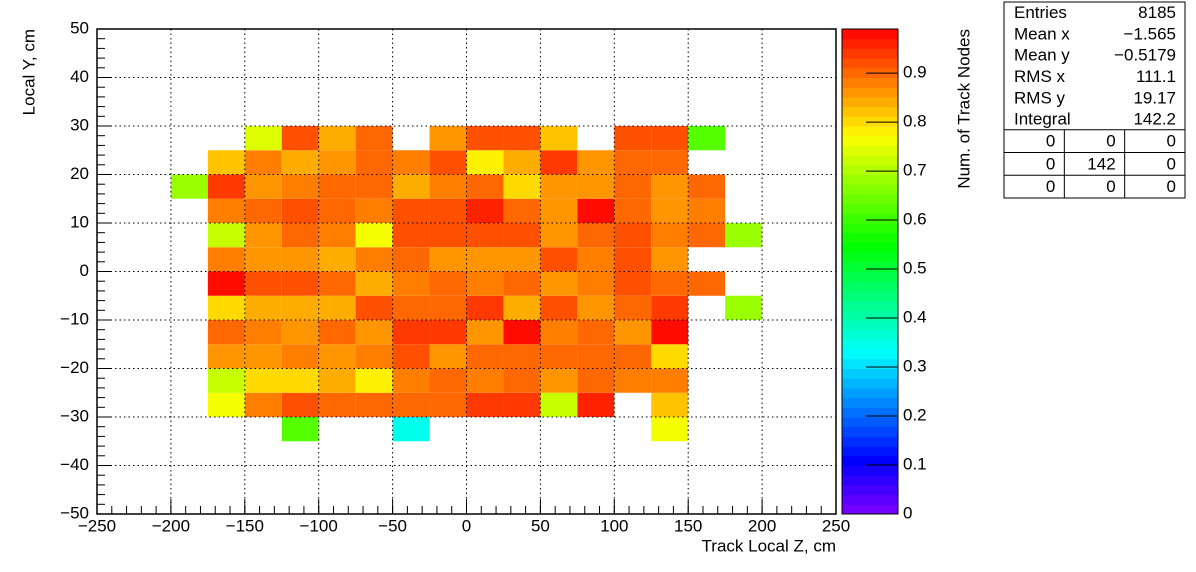 Image resolution: width=1196 pixels, height=572 pixels. What do you see at coordinates (1040, 12) in the screenshot?
I see `stats-label: Entries` at bounding box center [1040, 12].